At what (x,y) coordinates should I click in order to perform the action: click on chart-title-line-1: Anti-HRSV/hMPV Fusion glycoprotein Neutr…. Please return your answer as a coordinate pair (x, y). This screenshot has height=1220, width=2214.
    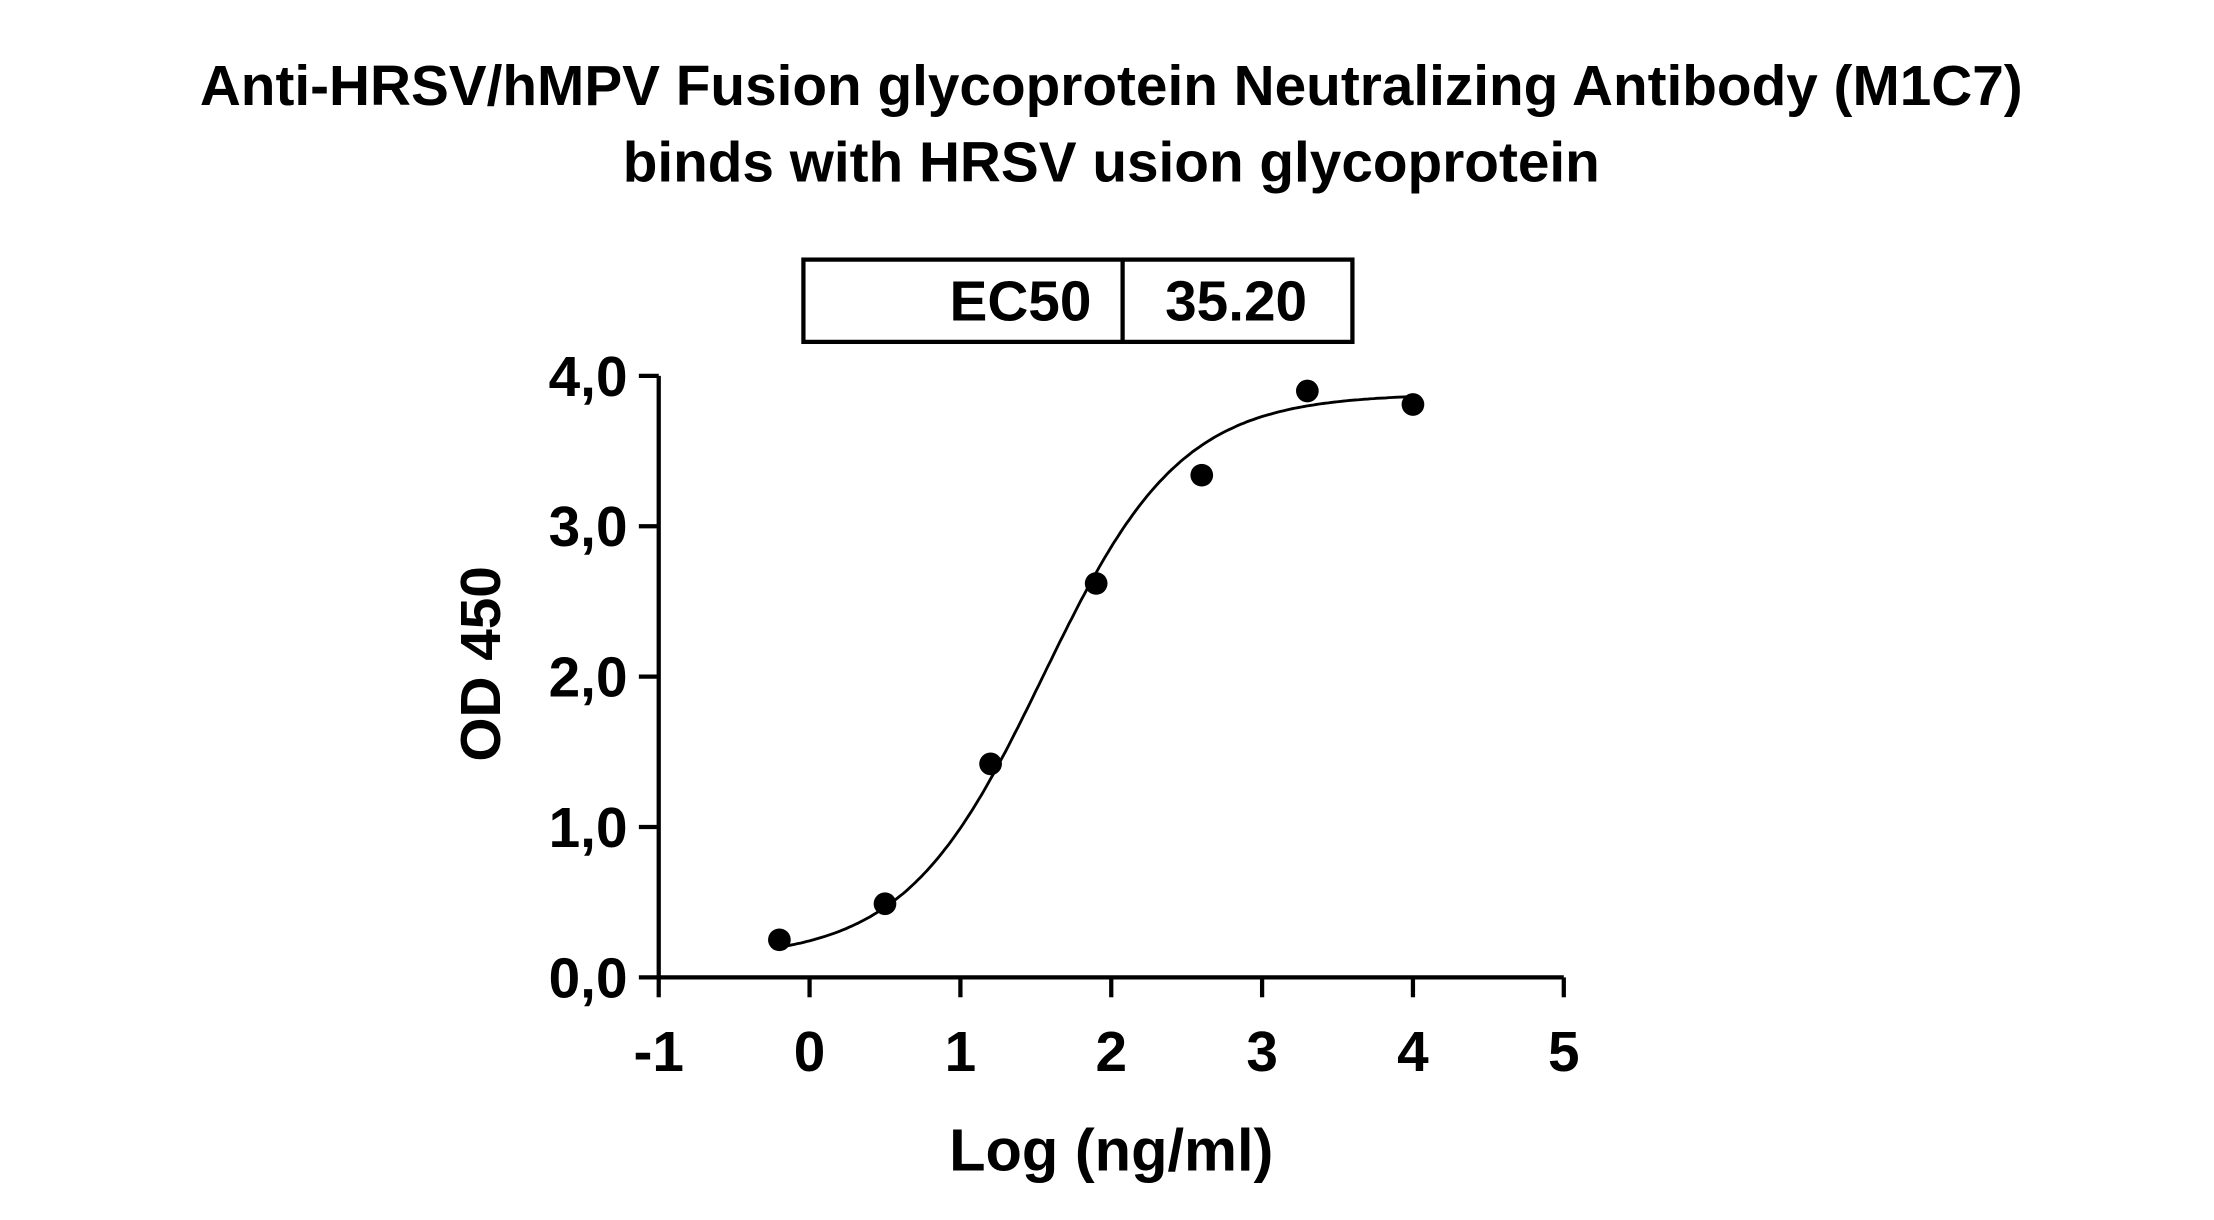
    Looking at the image, I should click on (1111, 86).